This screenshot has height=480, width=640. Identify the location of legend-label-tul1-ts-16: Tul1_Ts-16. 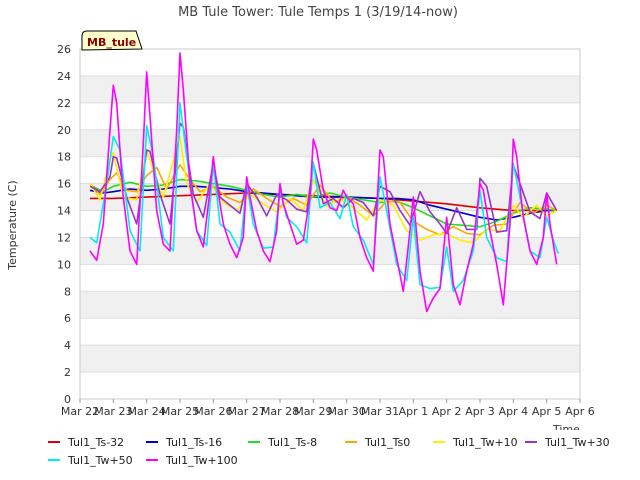
(193, 442).